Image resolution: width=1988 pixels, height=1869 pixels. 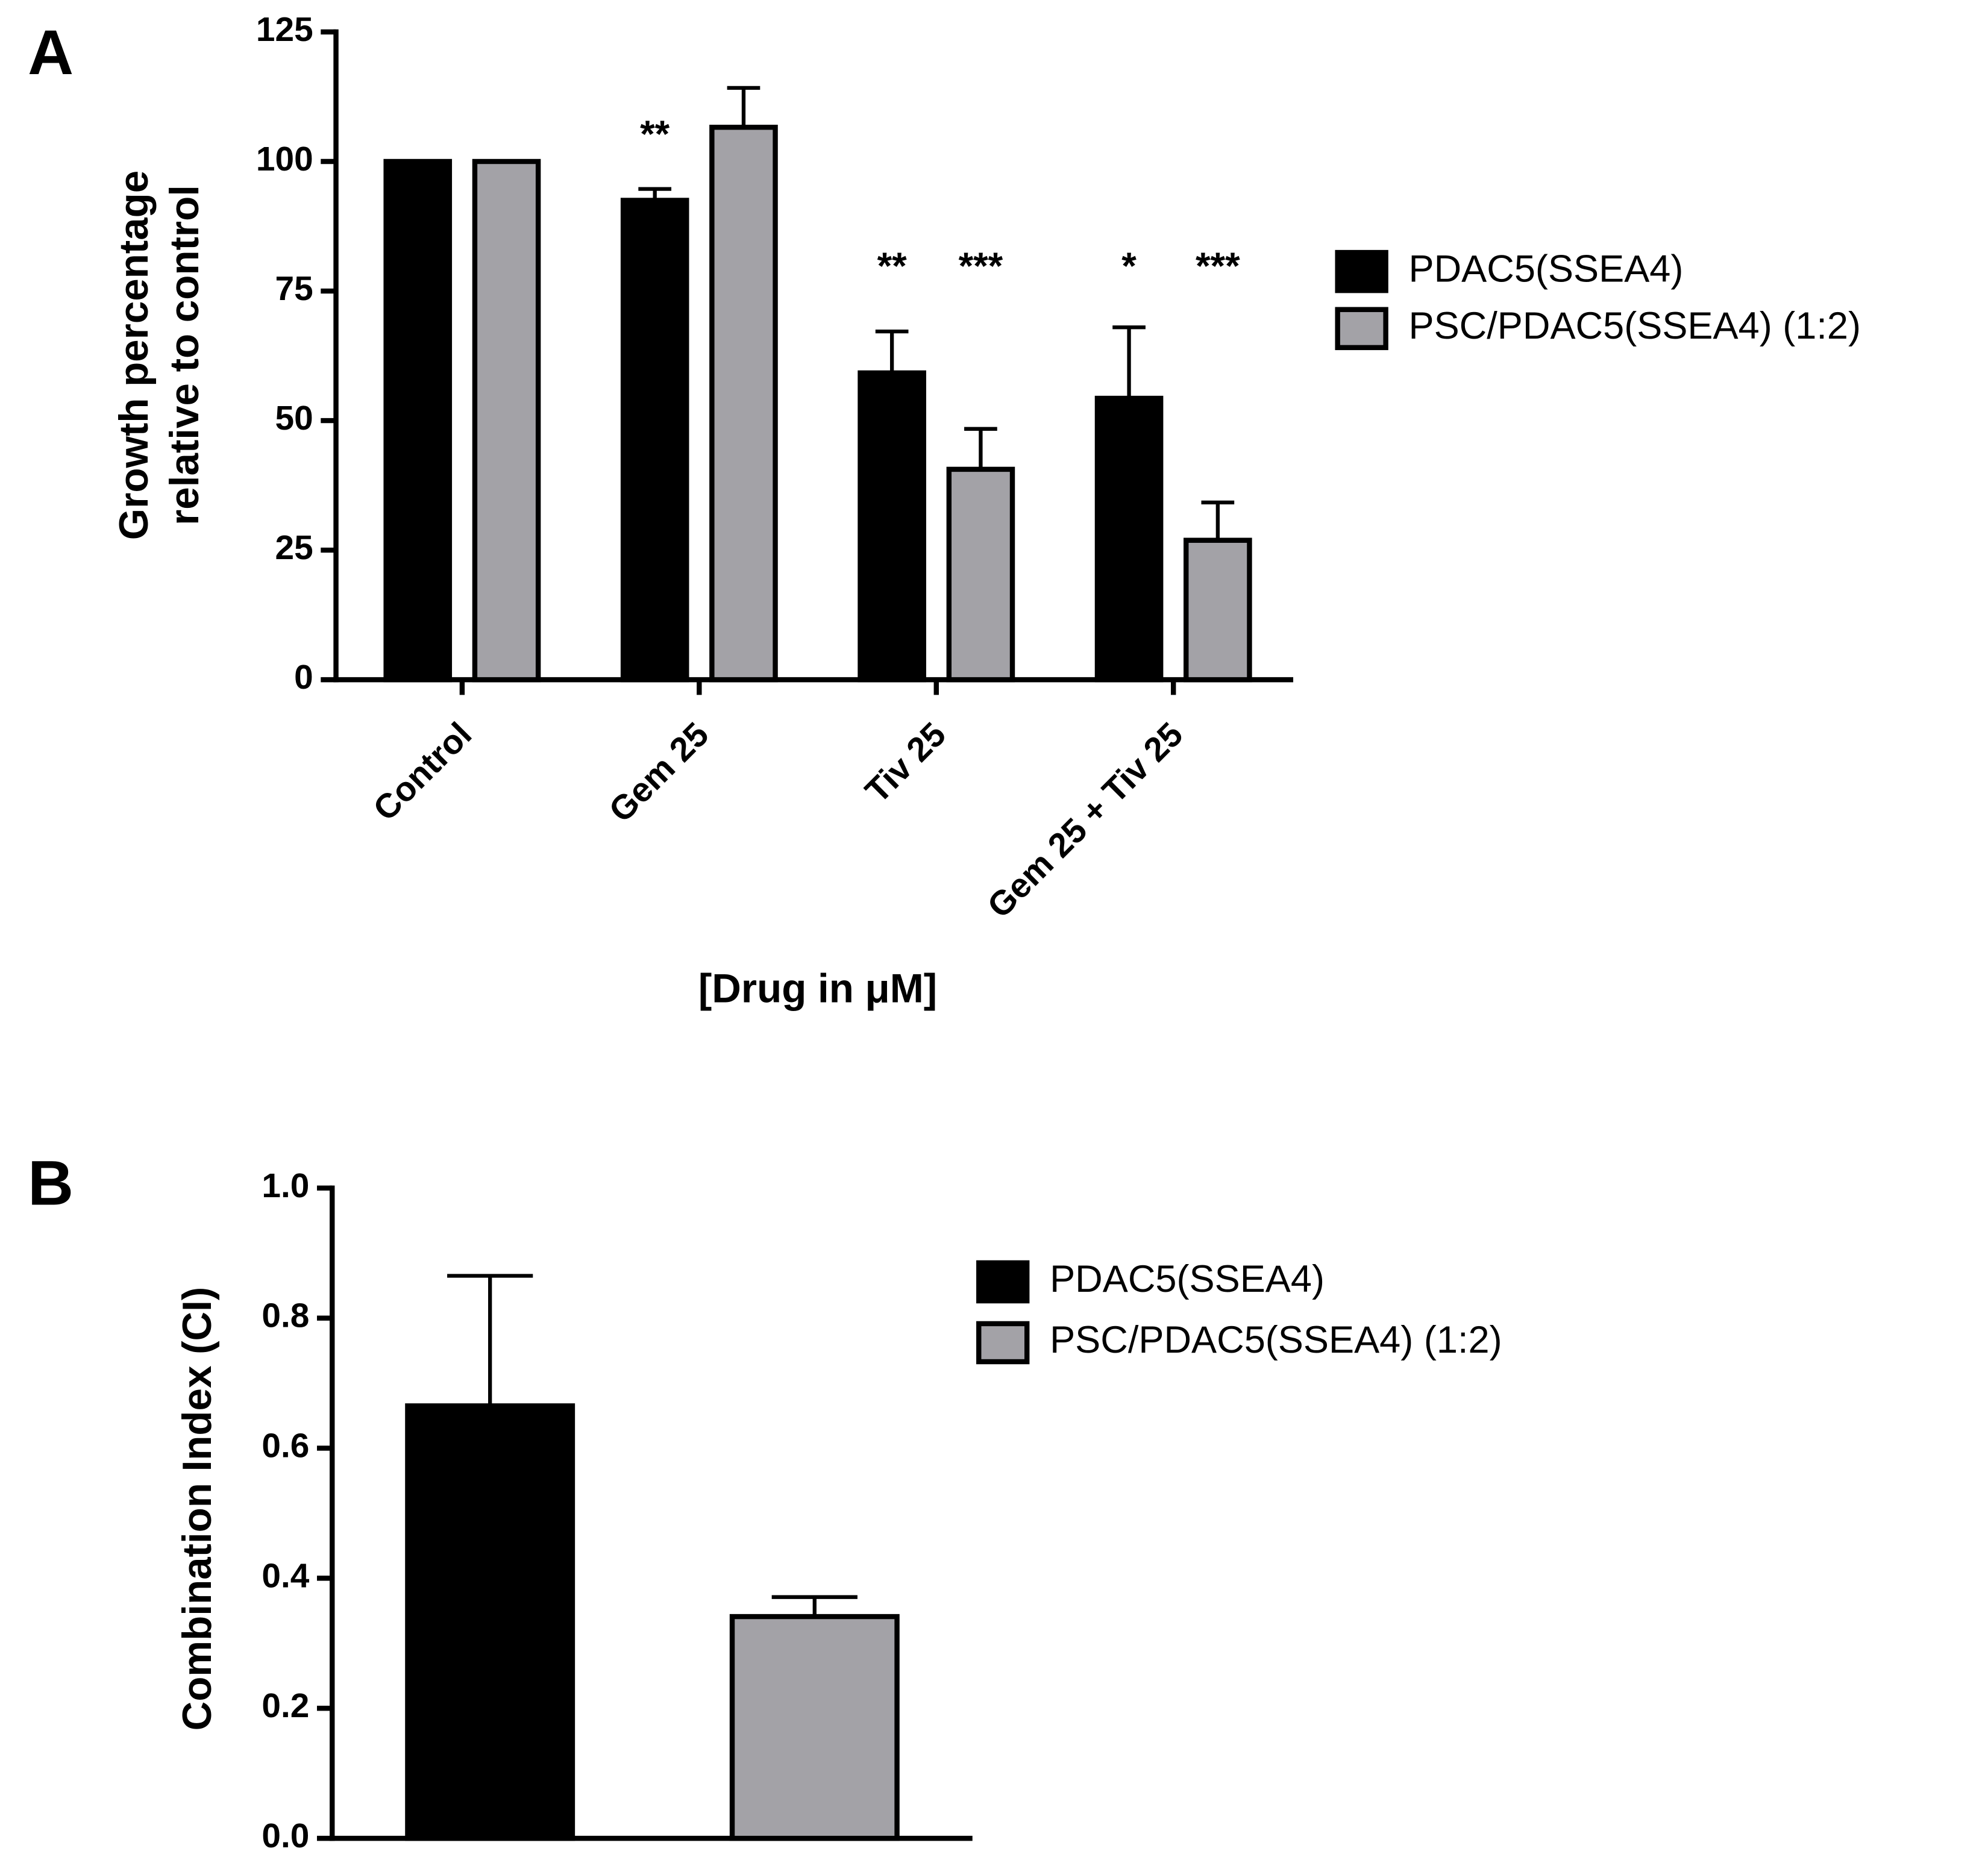 I want to click on x-axis-label: [Drug in μM], so click(x=817, y=988).